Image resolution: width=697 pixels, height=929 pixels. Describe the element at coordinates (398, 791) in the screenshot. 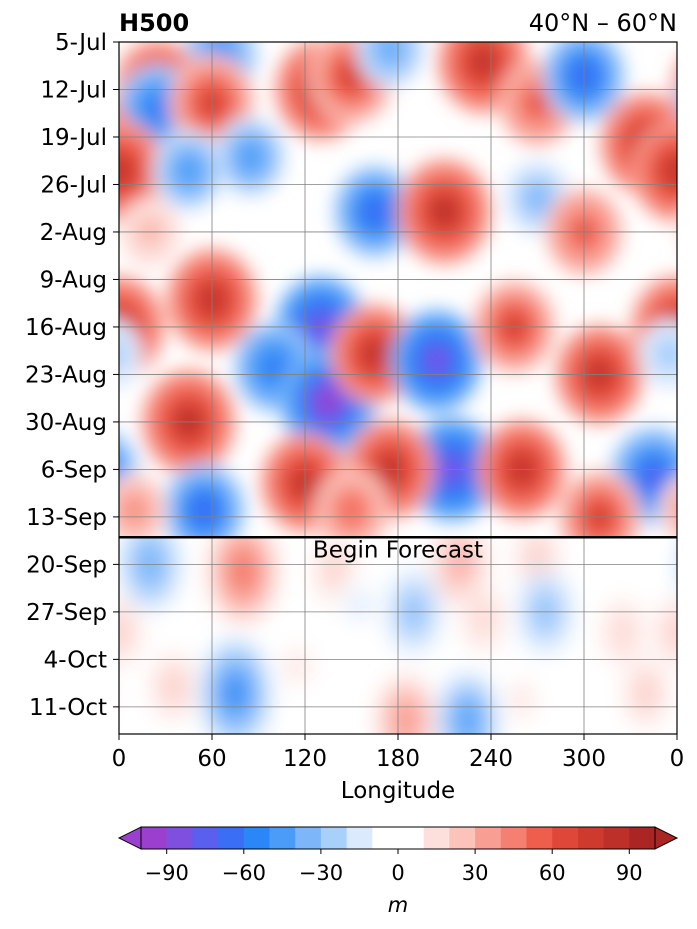

I see `x-axis-label: Longitude` at that location.